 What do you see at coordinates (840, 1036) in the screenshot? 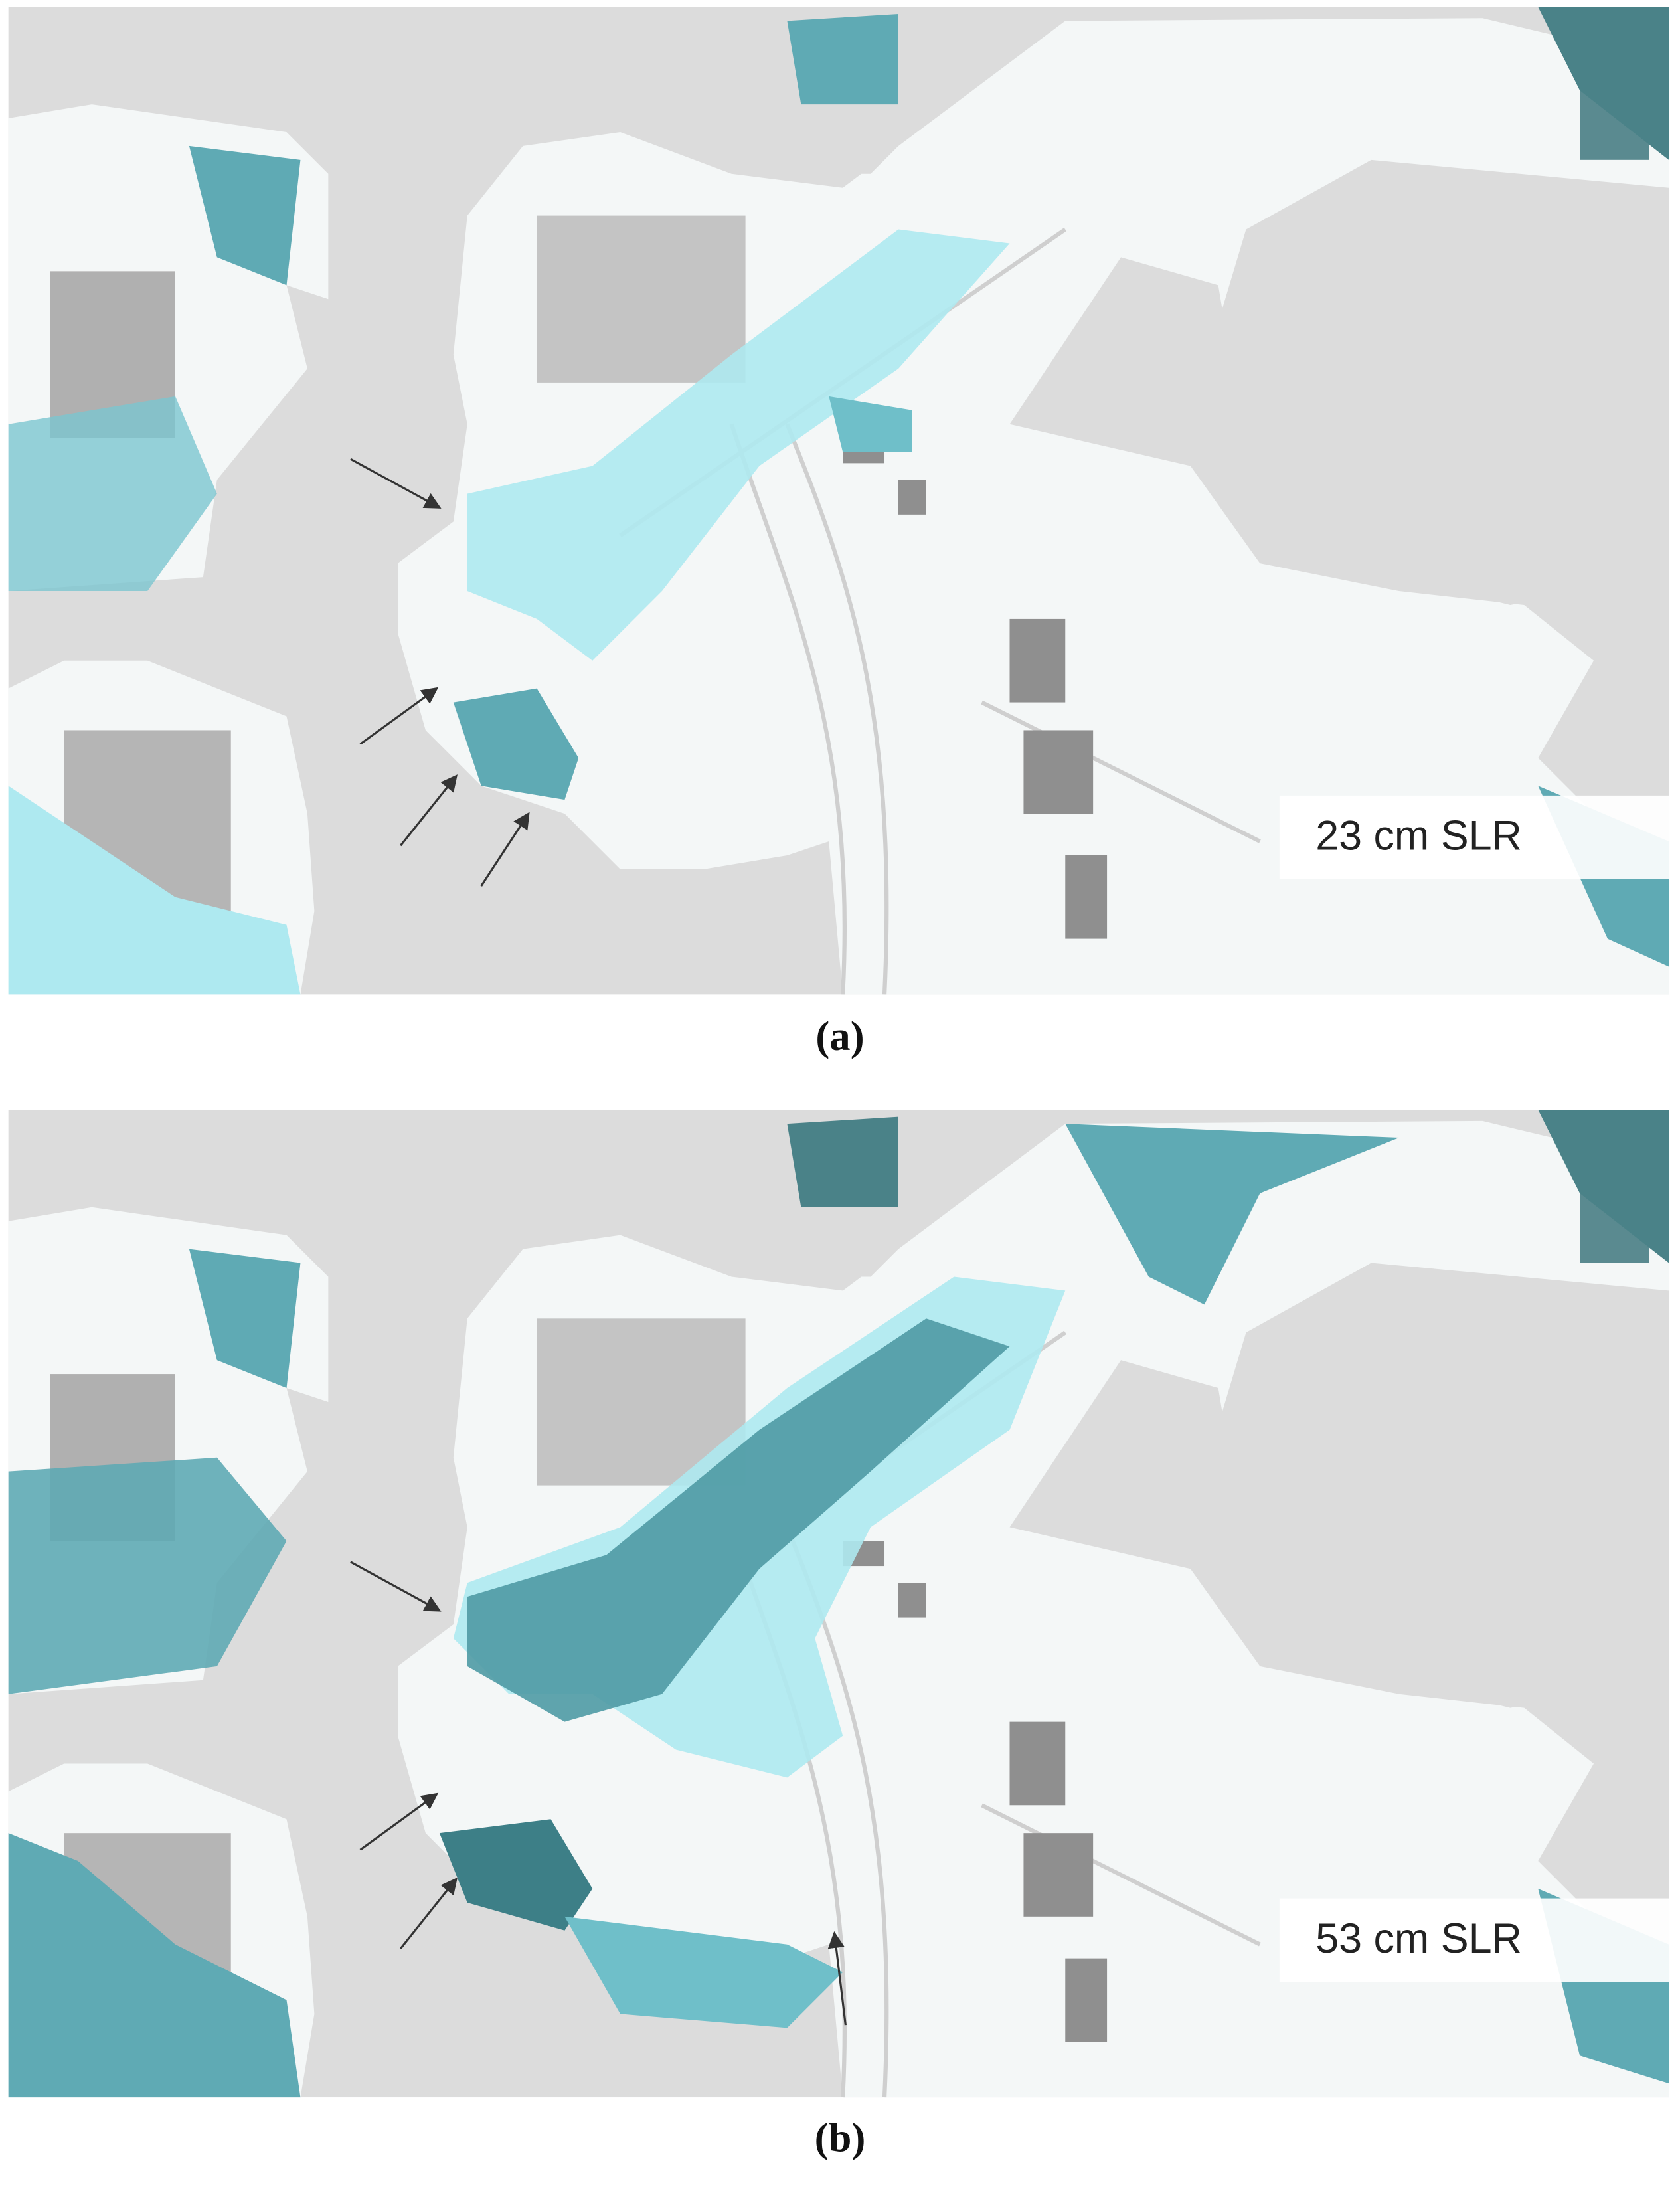
I see `panel-caption: (a)` at bounding box center [840, 1036].